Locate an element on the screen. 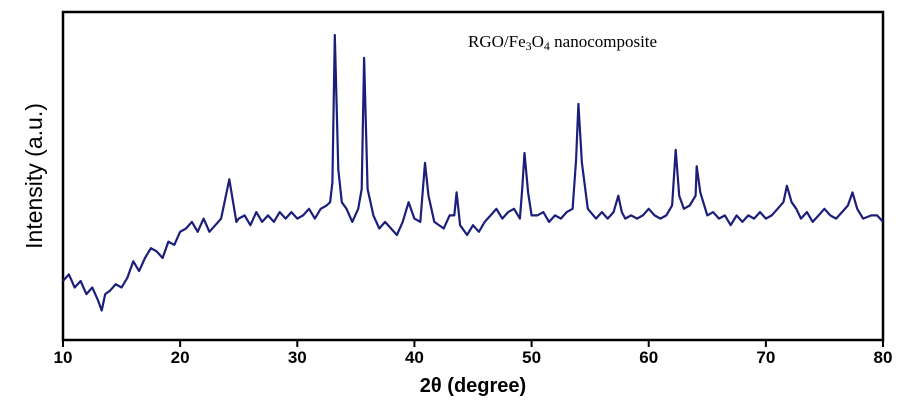 Image resolution: width=900 pixels, height=400 pixels. x-tick-label-30: 30 is located at coordinates (297, 357).